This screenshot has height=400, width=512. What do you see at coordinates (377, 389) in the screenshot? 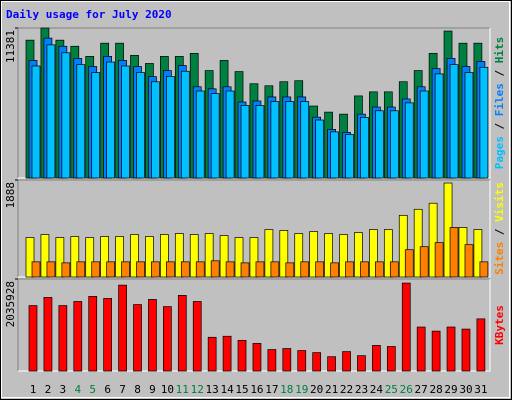
I see `x-tick-label: 24` at bounding box center [377, 389].